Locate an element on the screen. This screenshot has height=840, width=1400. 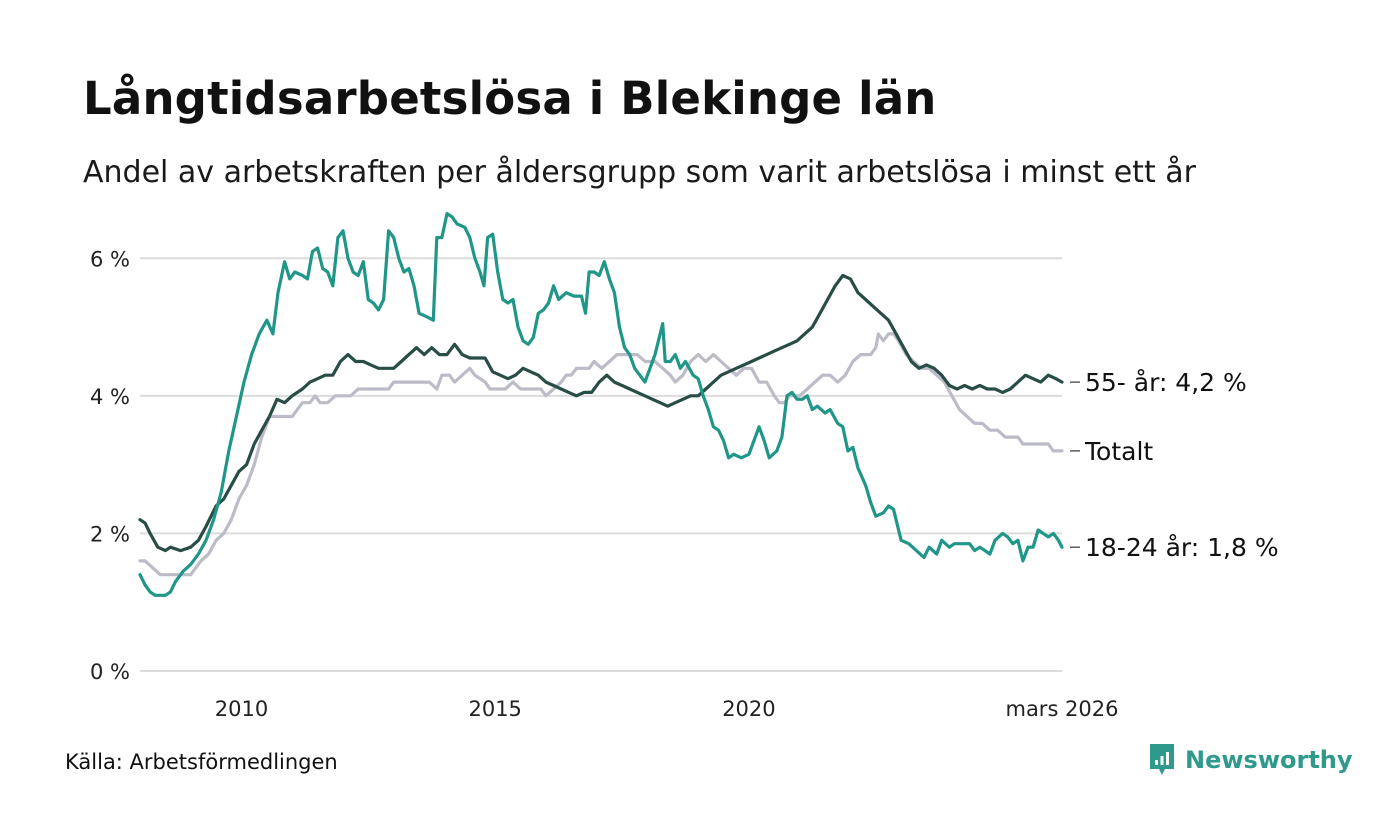
y-tick-label: 2 % is located at coordinates (110, 534).